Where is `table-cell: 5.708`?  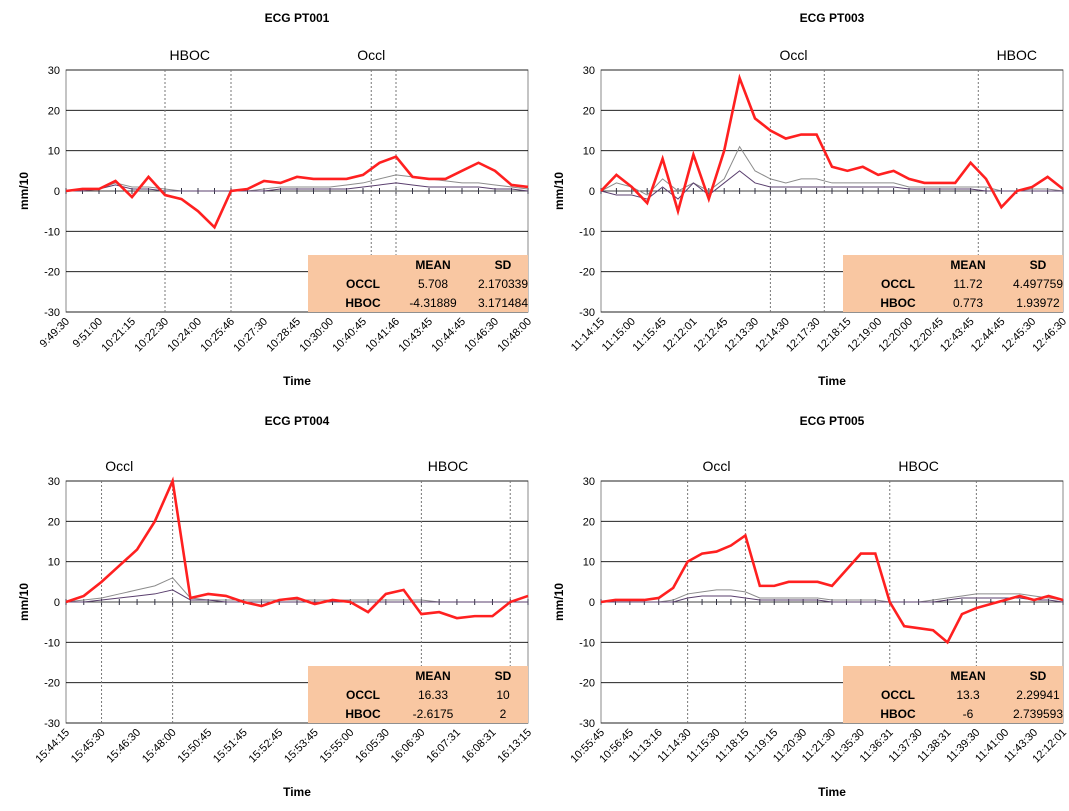 table-cell: 5.708 is located at coordinates (433, 284).